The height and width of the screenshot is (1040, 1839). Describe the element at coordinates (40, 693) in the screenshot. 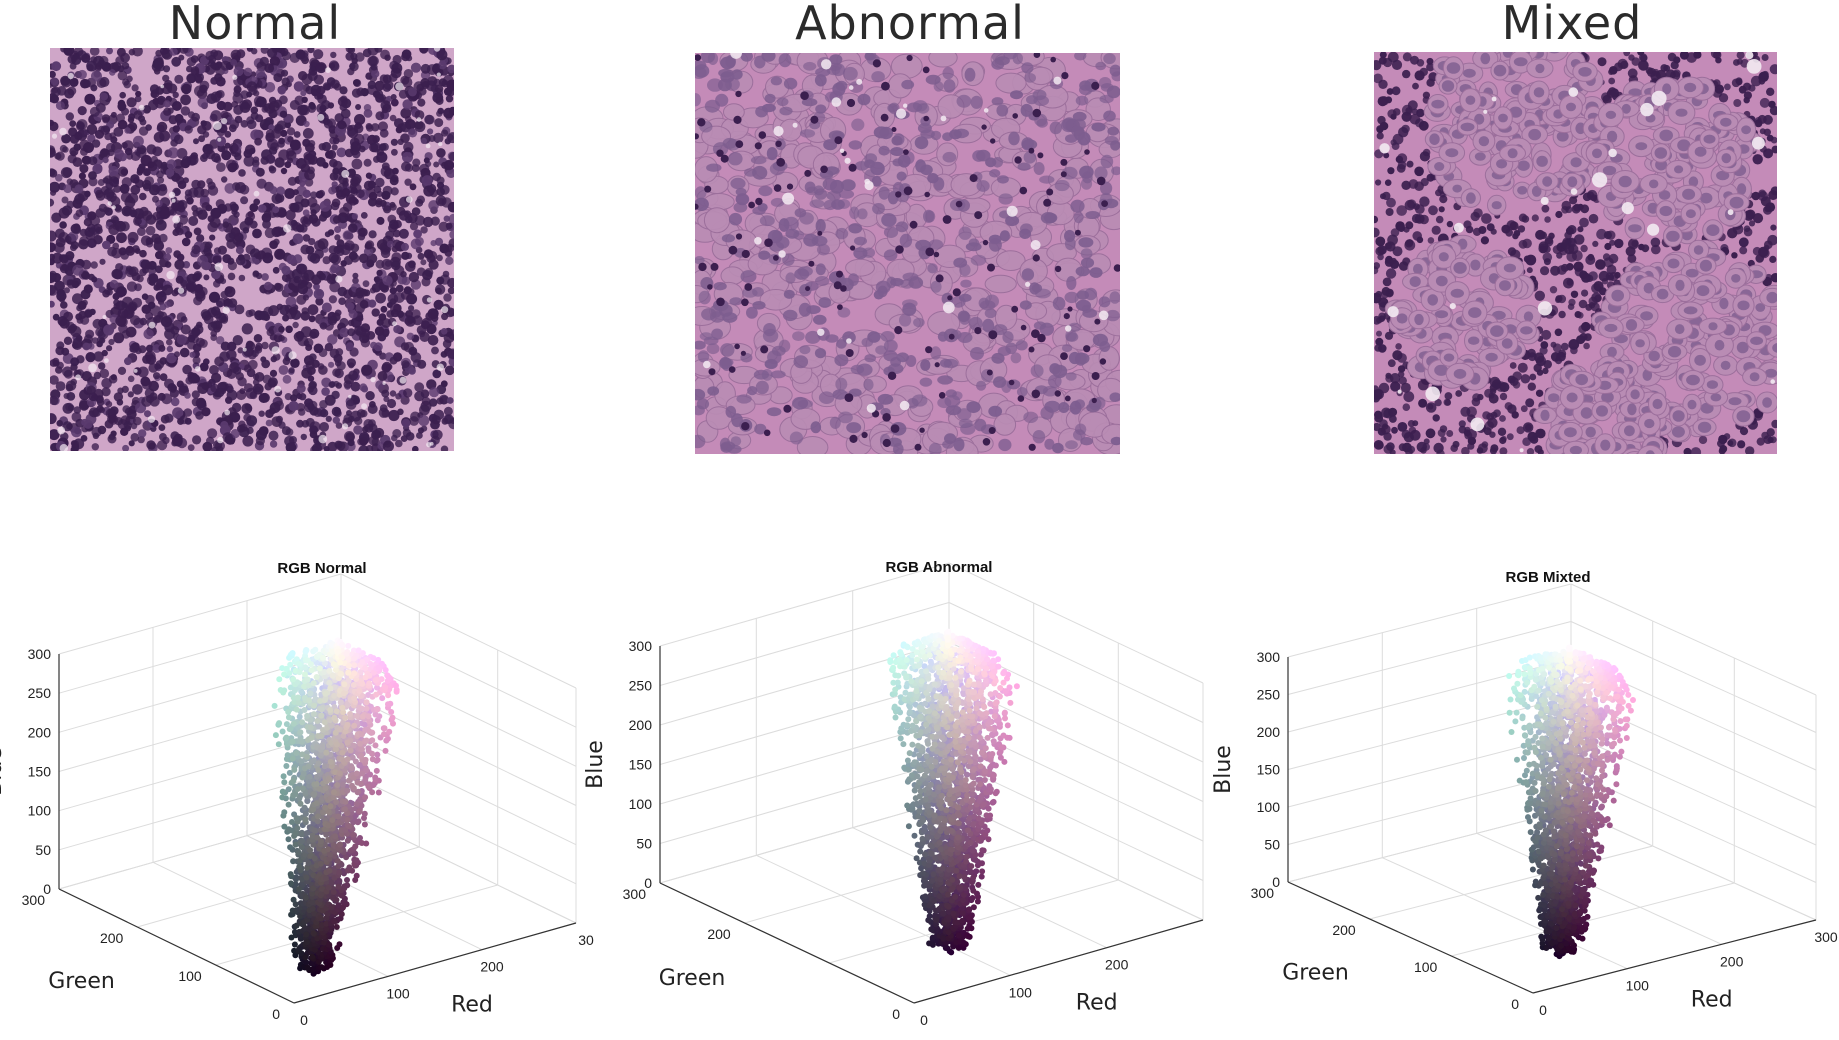

I see `z-tick-label: 250` at that location.